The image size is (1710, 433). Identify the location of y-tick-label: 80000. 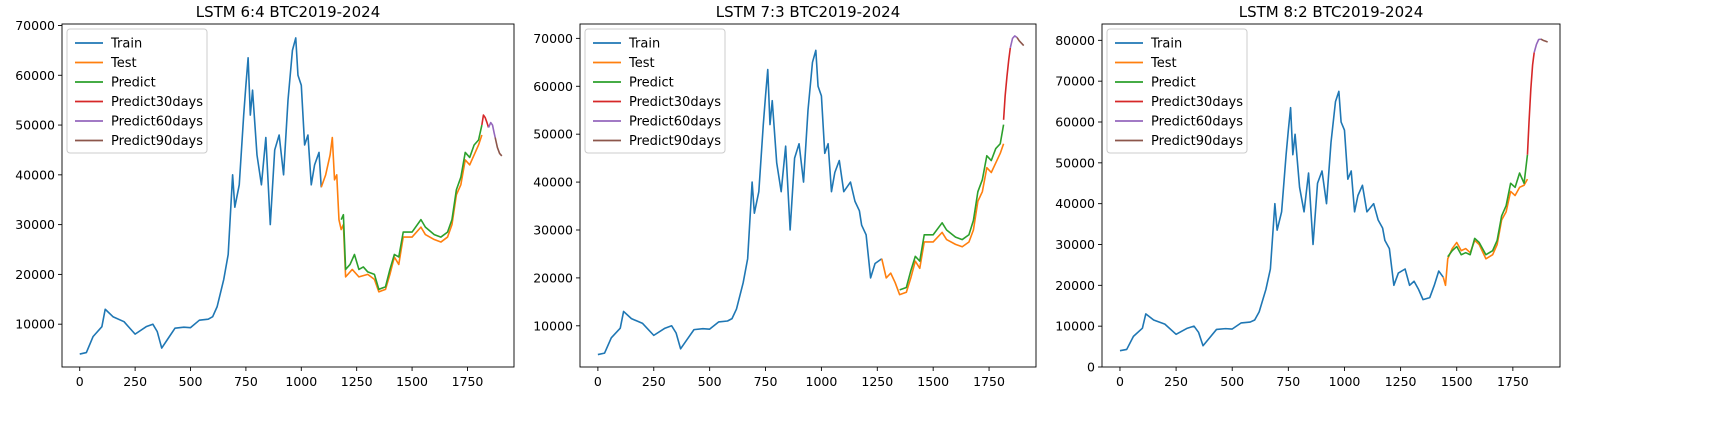
(1075, 40).